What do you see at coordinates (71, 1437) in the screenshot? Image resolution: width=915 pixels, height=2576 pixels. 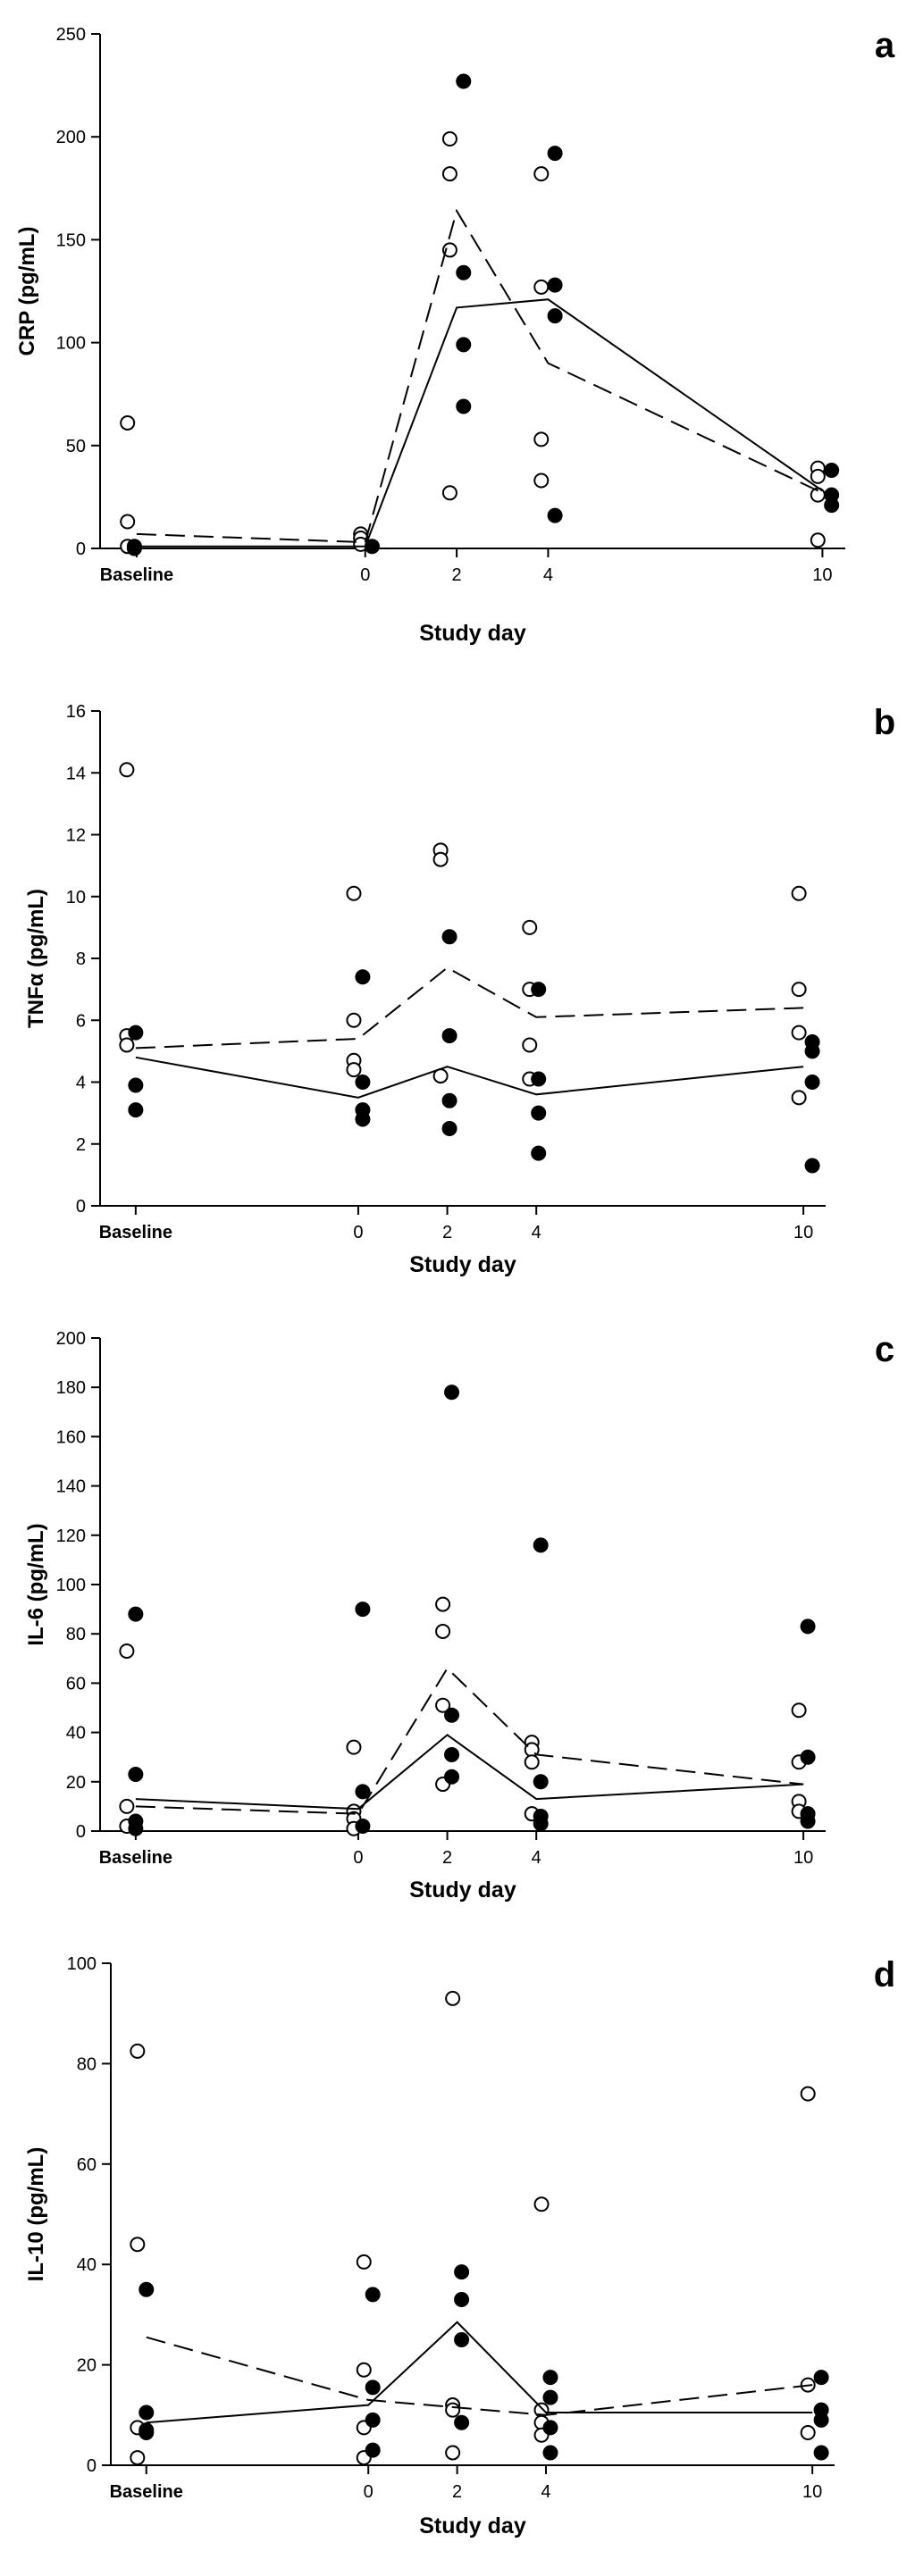 I see `y-tick-label: 160` at bounding box center [71, 1437].